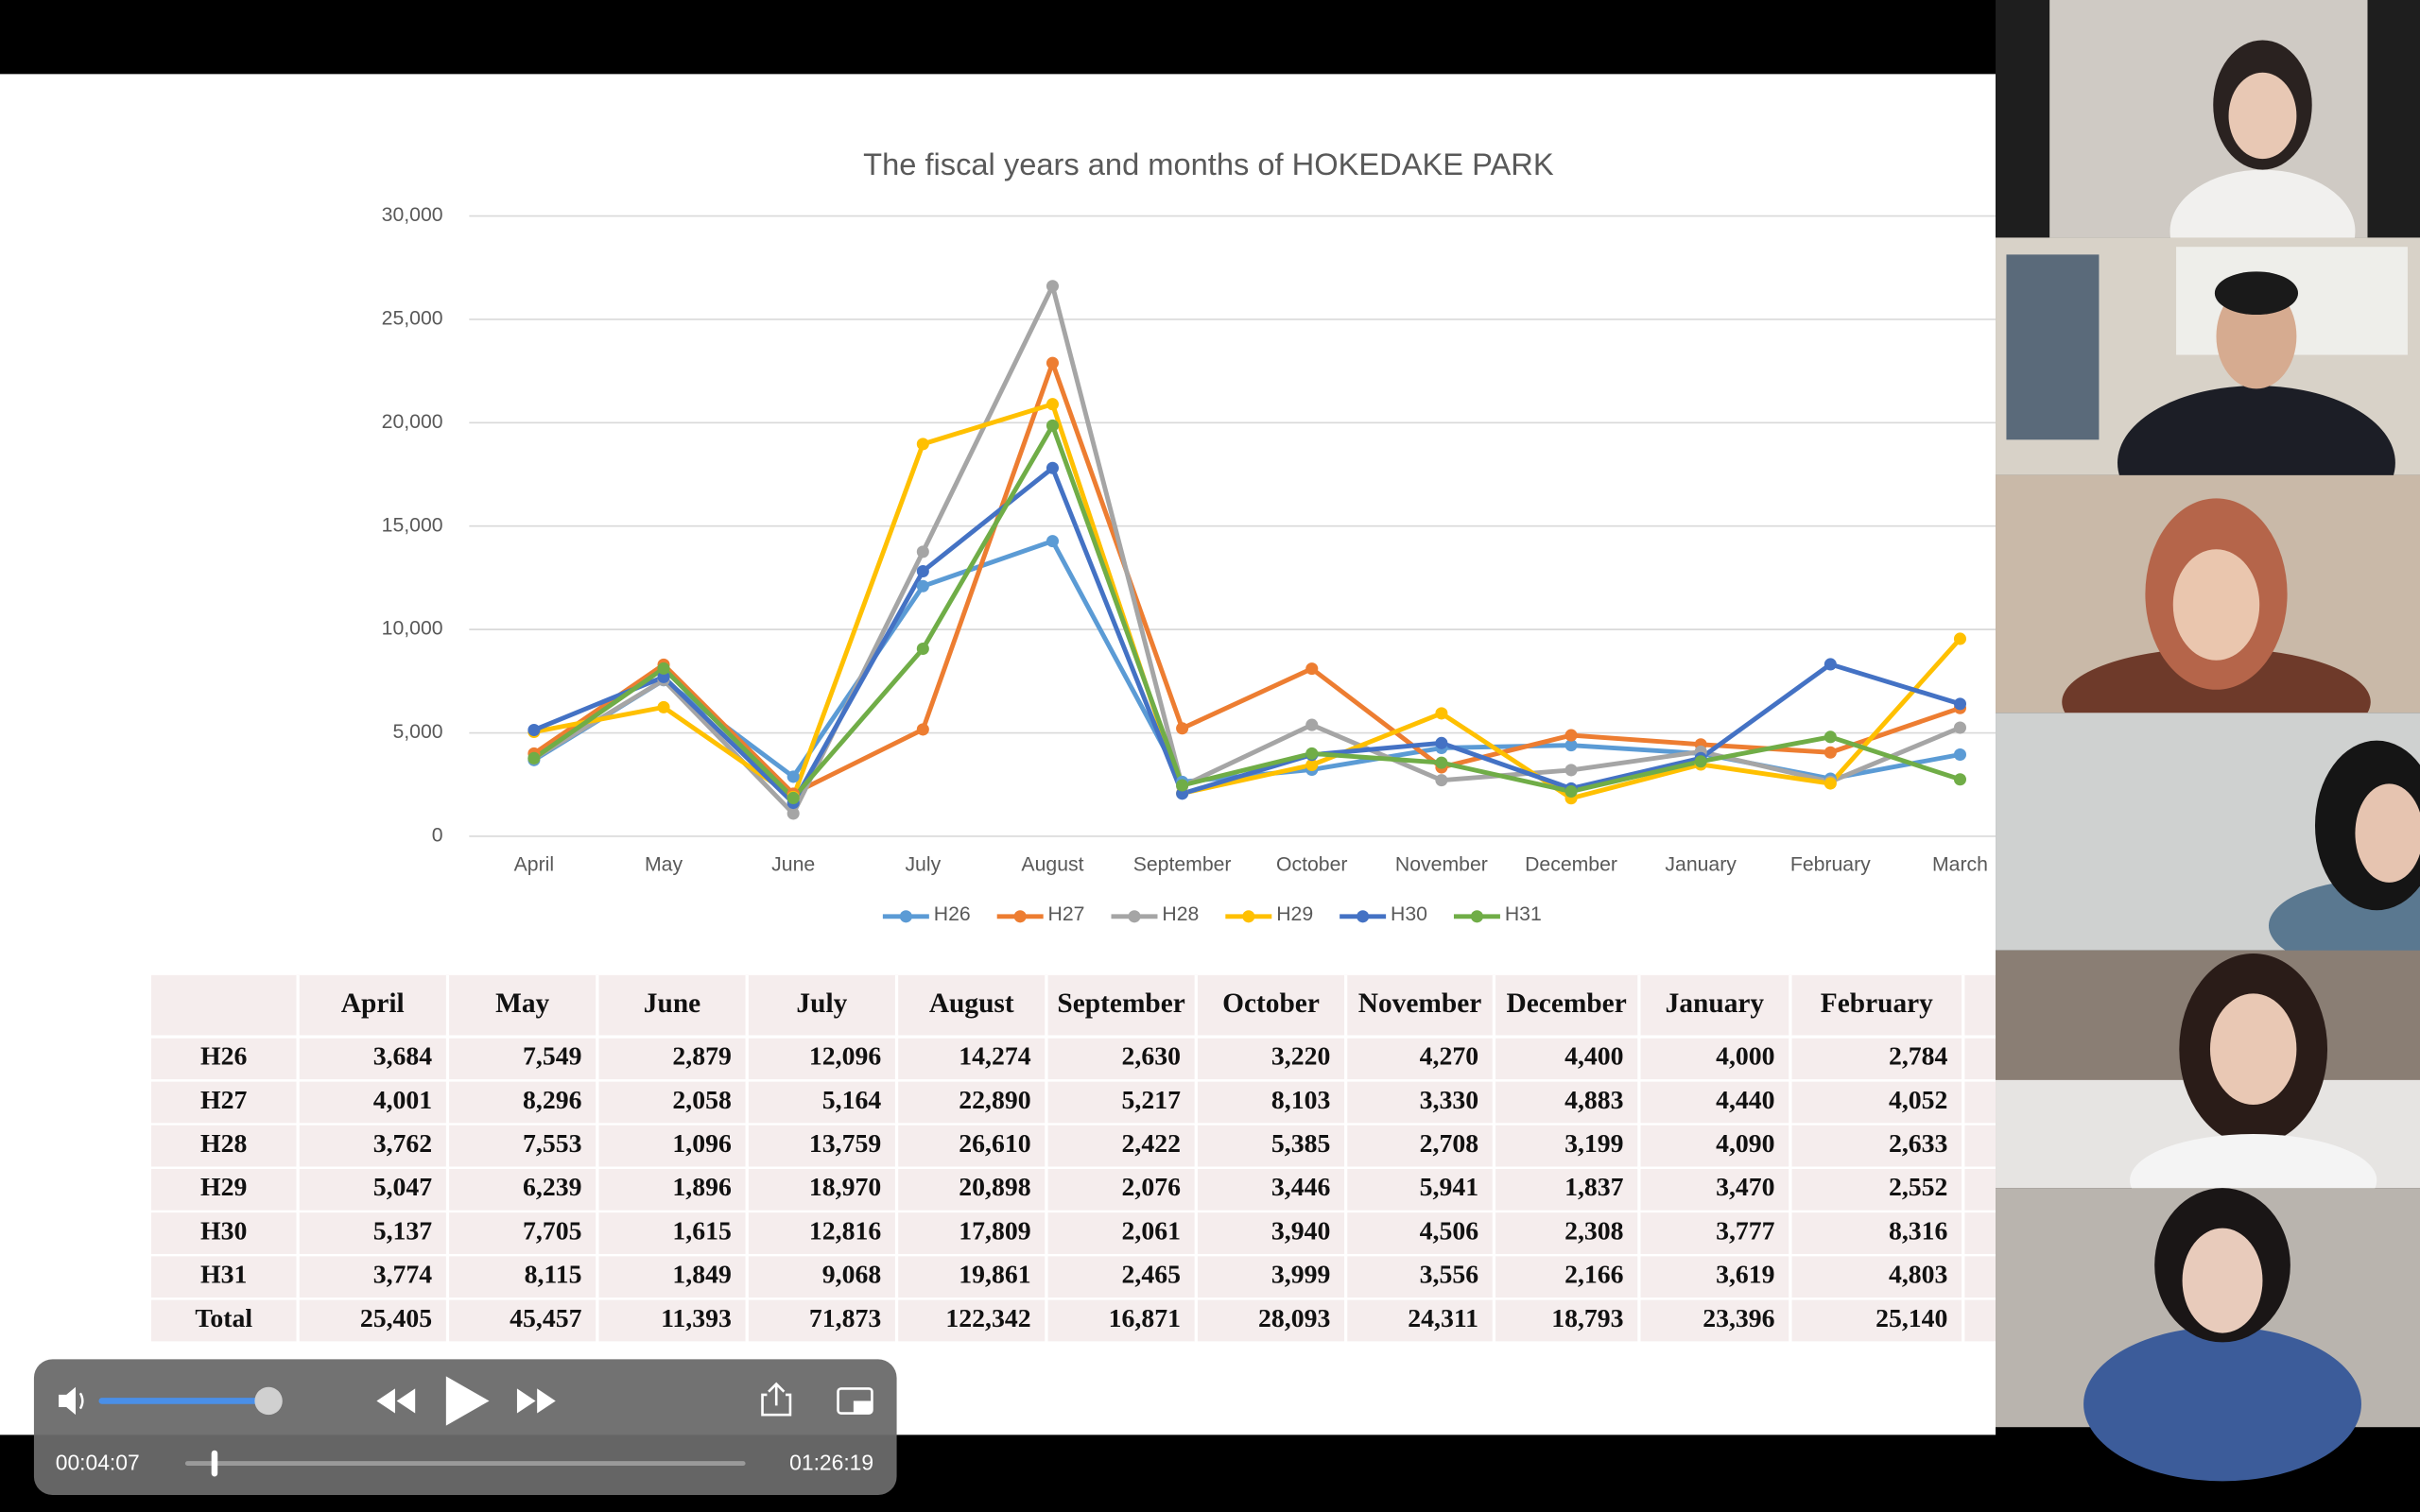 The height and width of the screenshot is (1512, 2420). Describe the element at coordinates (214, 1463) in the screenshot. I see `progress-knob` at that location.